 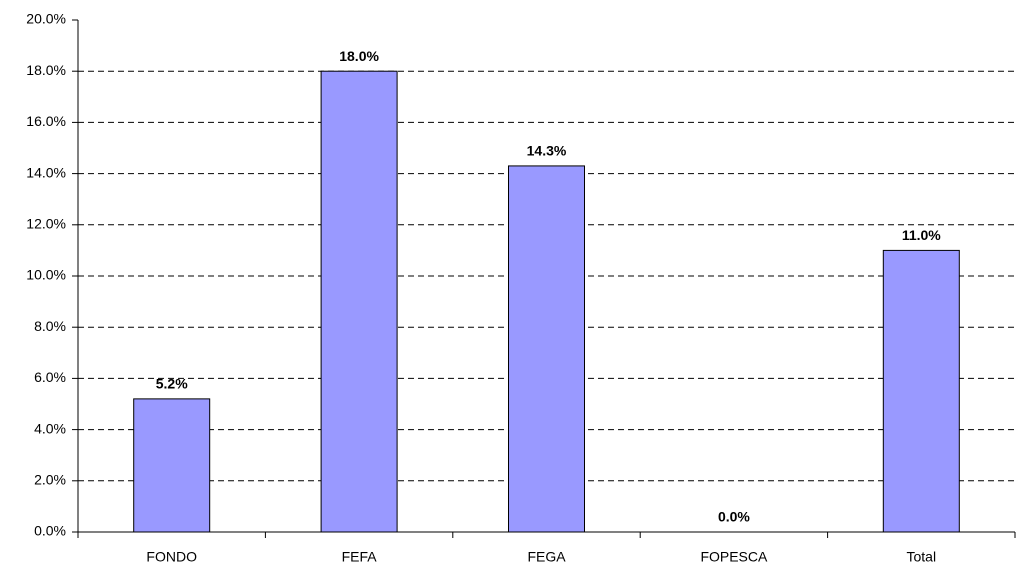 I want to click on y-tick-label: 12.0%, so click(x=46, y=224).